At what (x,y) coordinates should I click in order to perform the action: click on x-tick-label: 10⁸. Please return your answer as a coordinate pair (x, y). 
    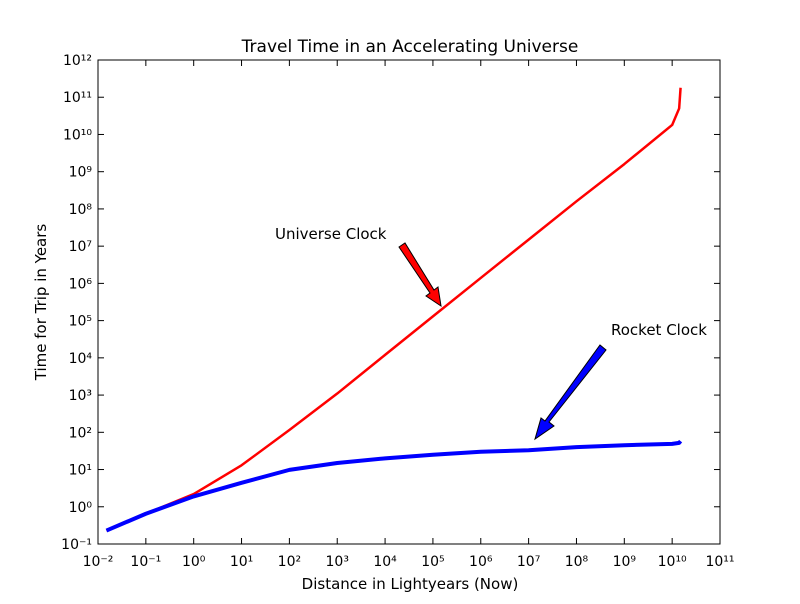
    Looking at the image, I should click on (577, 562).